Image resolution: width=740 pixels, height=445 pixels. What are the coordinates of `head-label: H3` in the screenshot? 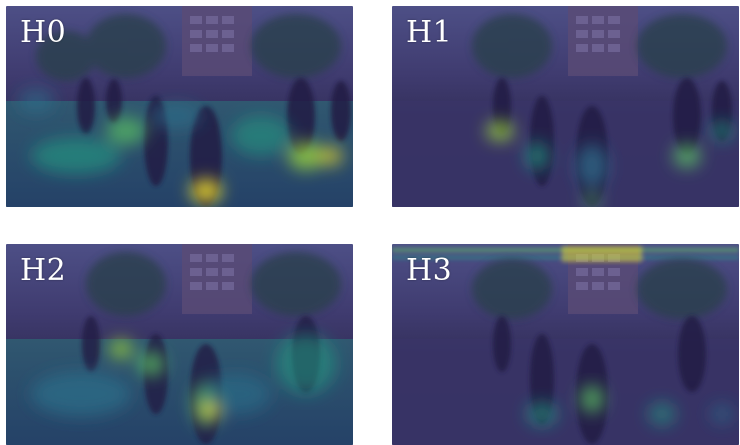 It's located at (429, 270).